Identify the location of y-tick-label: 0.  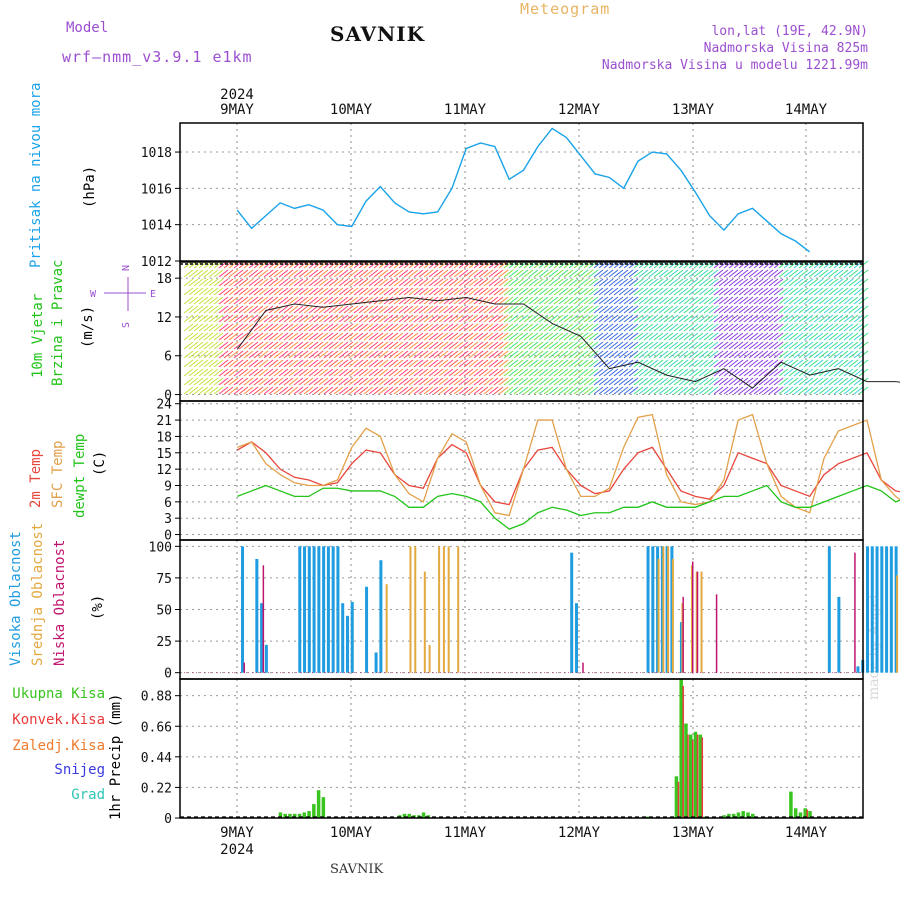
(168, 674).